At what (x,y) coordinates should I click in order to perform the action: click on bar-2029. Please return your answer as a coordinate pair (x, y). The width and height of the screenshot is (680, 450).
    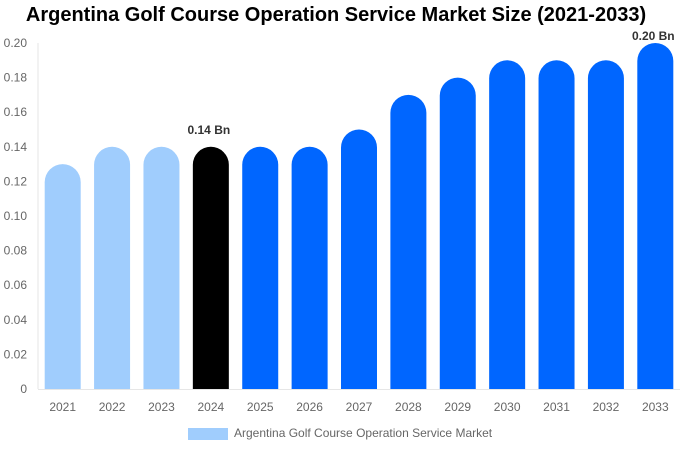
    Looking at the image, I should click on (457, 233).